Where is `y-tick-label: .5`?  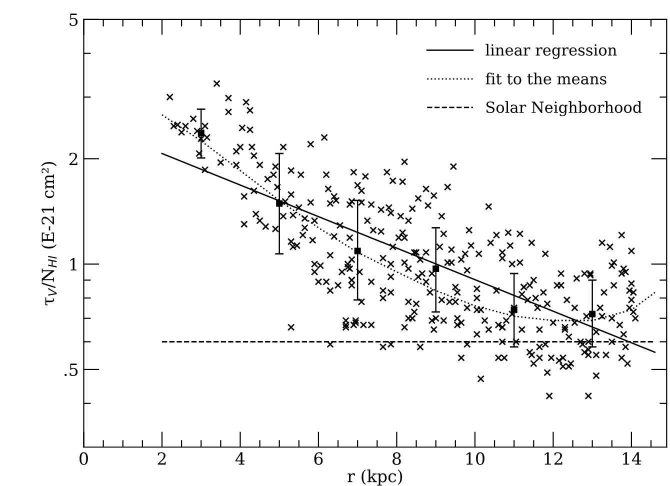
y-tick-label: .5 is located at coordinates (71, 370).